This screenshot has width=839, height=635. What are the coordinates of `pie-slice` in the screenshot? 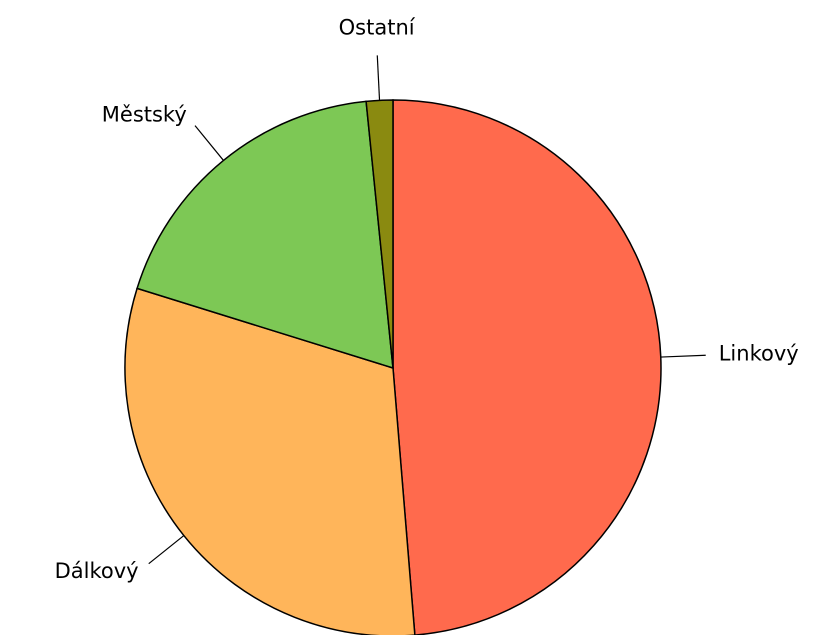 It's located at (265, 235).